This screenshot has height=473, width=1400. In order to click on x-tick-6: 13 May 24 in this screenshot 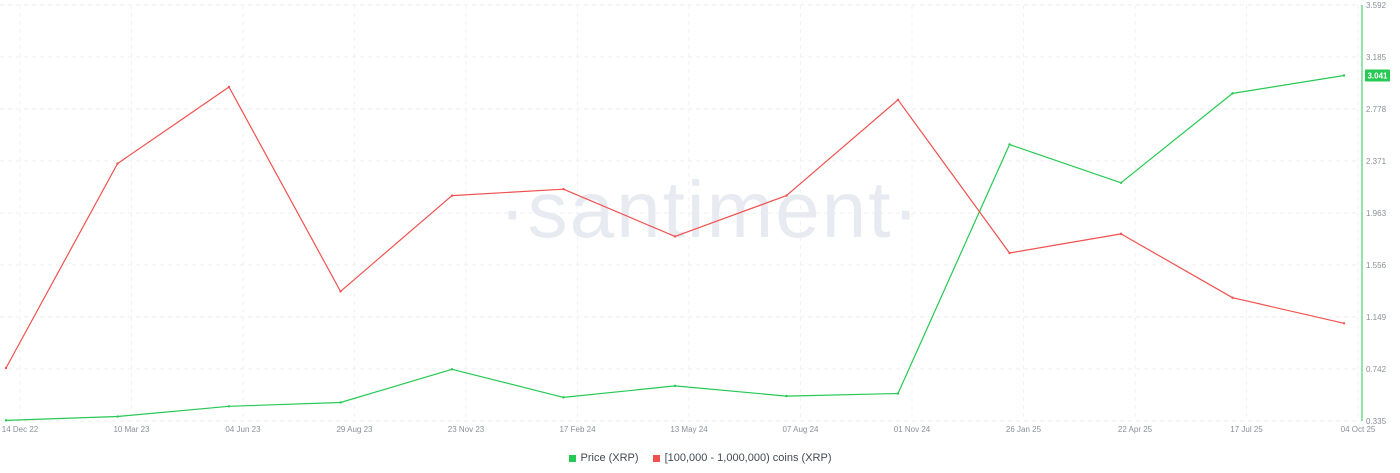, I will do `click(689, 429)`.